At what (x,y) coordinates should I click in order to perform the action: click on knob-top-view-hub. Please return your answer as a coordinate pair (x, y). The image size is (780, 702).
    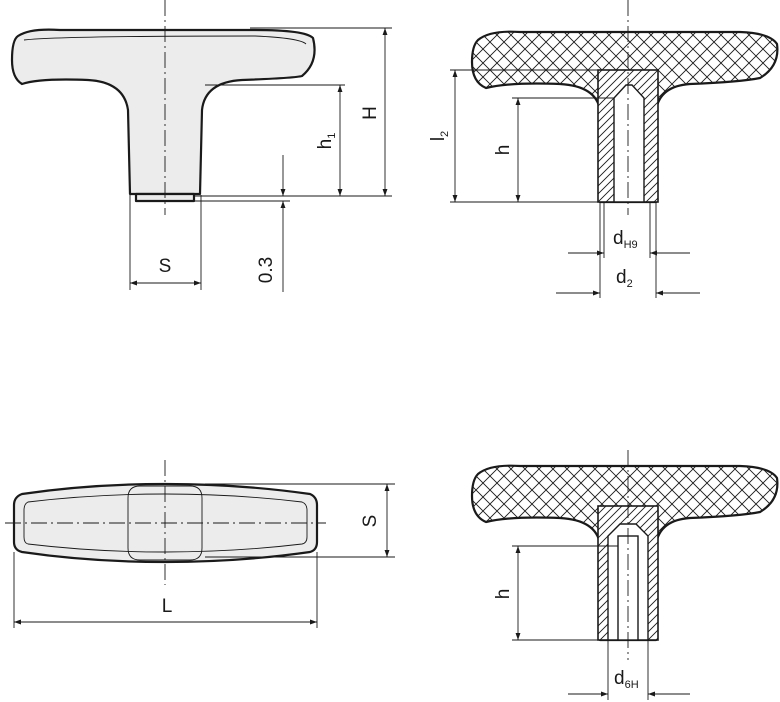
    Looking at the image, I should click on (165, 523).